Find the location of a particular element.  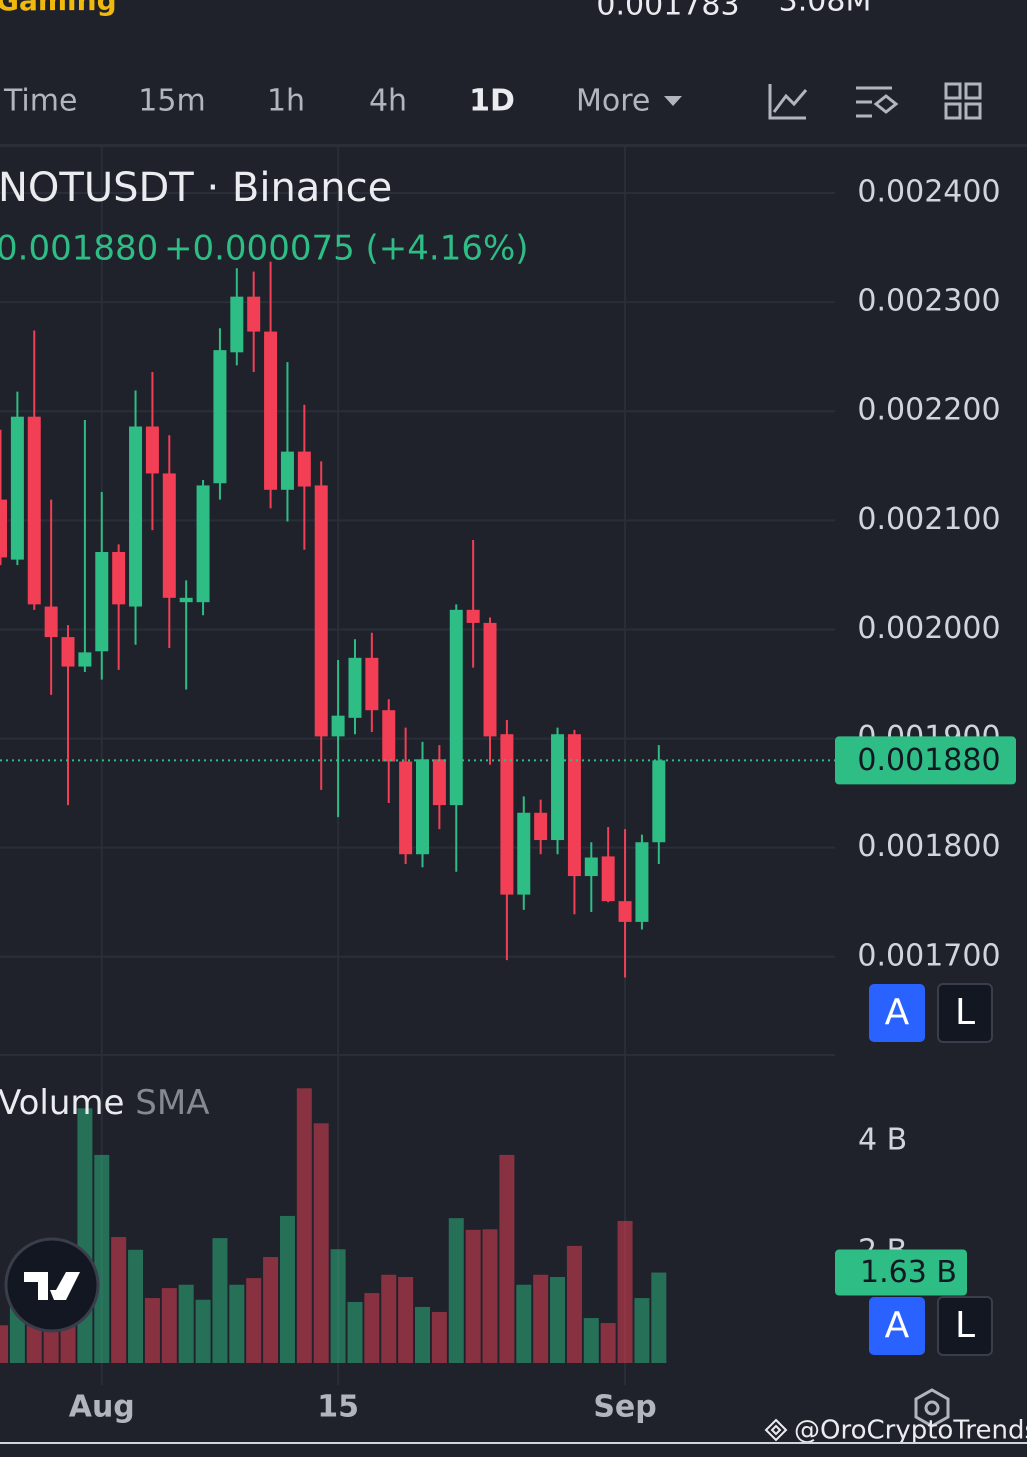

gear-icon is located at coordinates (932, 1408).